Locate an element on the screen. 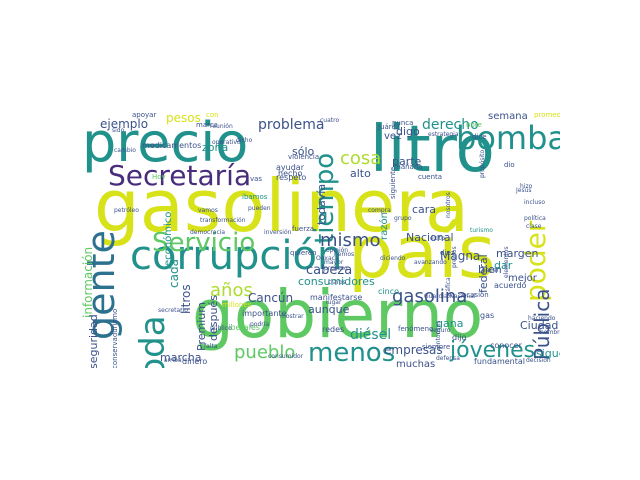 This screenshot has width=640, height=480. word-precios: precios is located at coordinates (454, 257).